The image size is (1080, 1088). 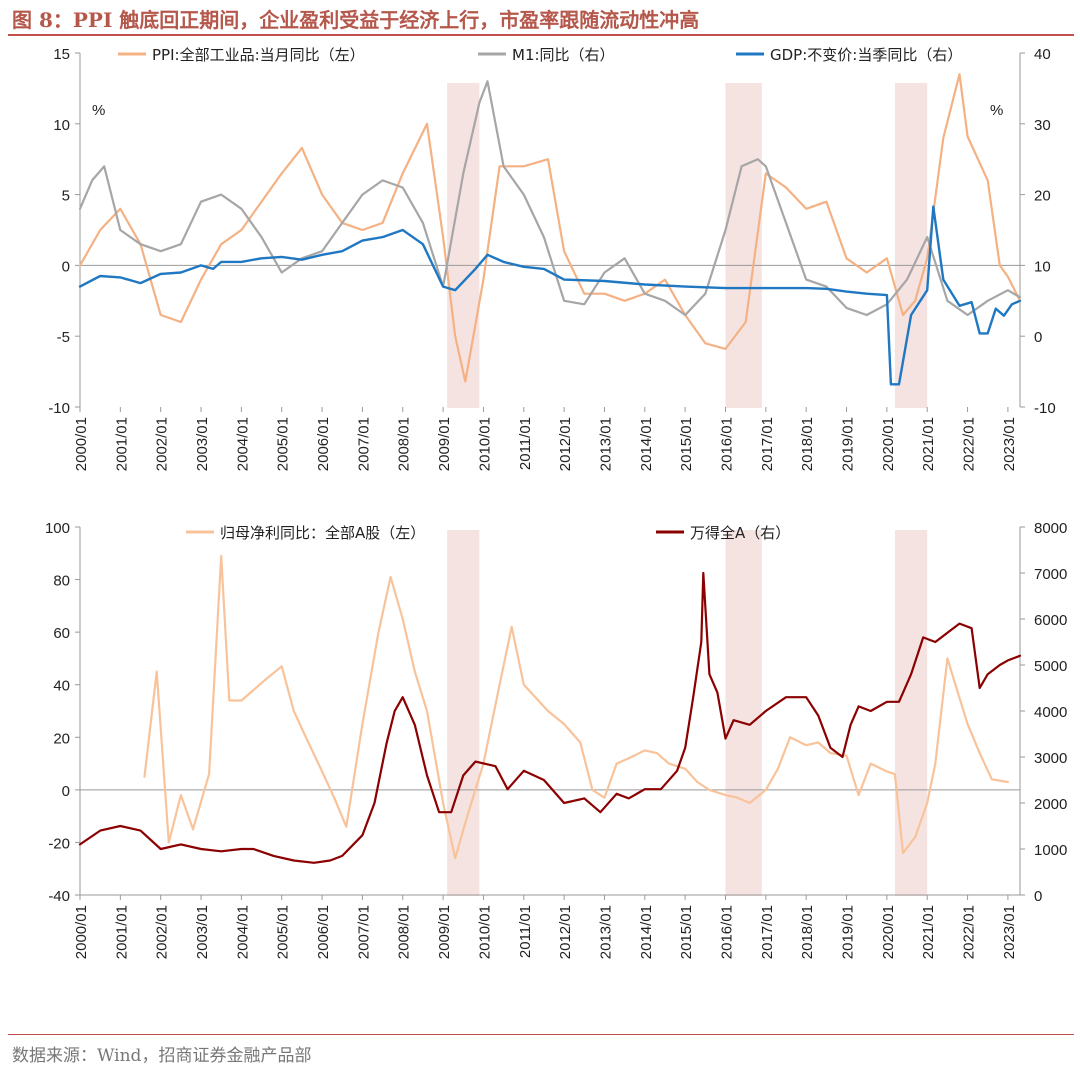 I want to click on right-tick-label: 6000, so click(x=1050, y=620).